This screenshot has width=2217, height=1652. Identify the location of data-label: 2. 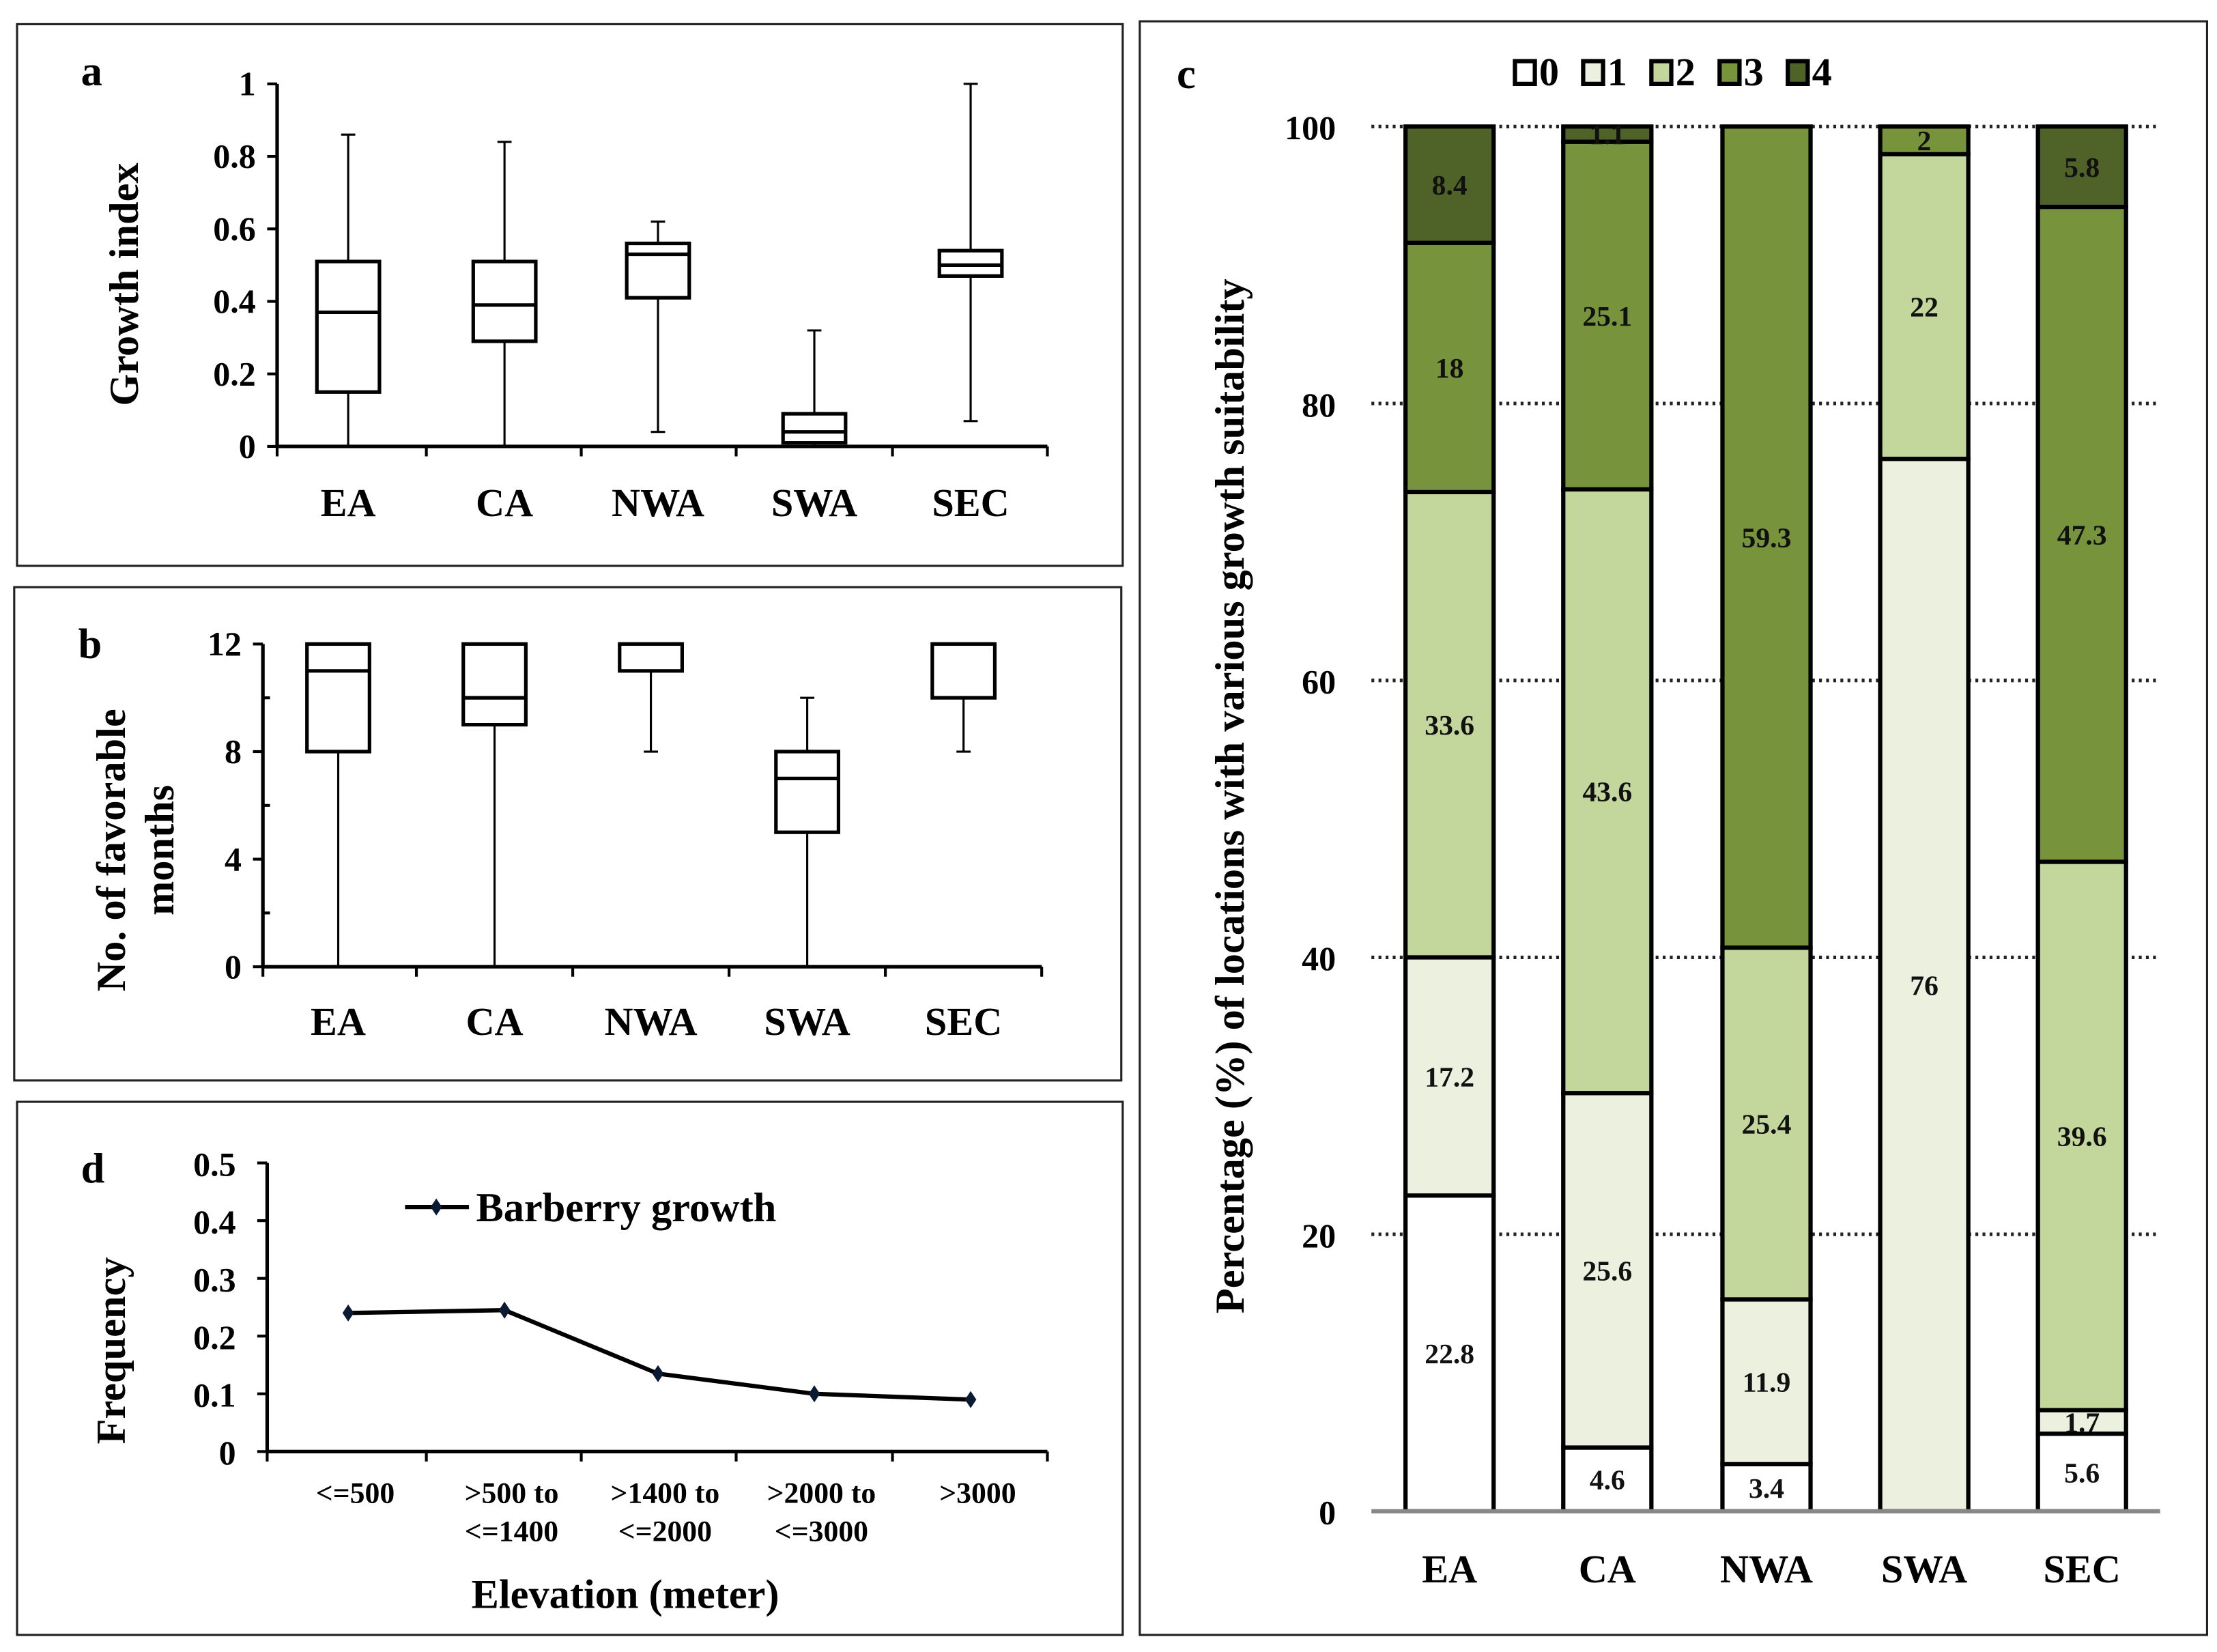
(1925, 141).